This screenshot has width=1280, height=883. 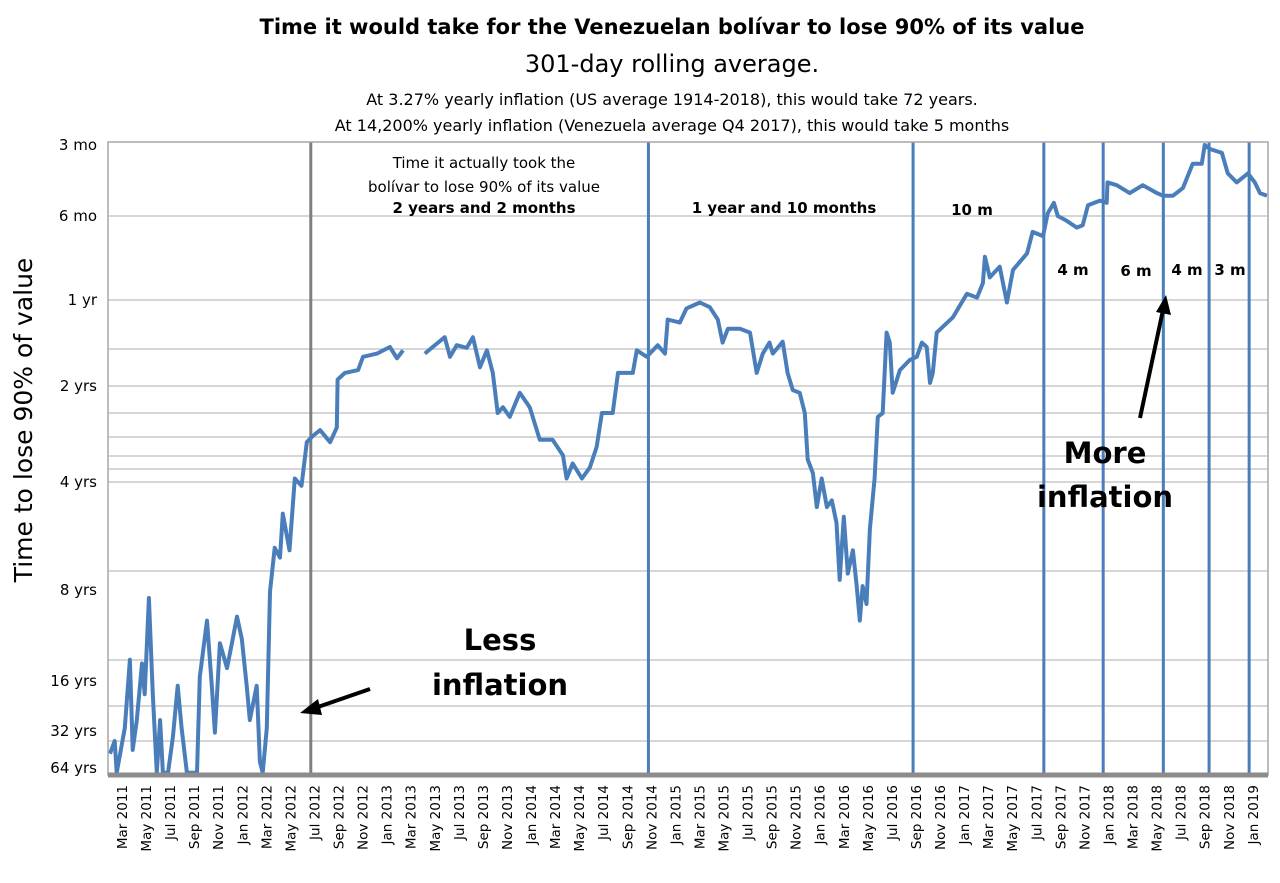 What do you see at coordinates (484, 187) in the screenshot?
I see `period-intro-line2: bolívar to lose 90% of its value` at bounding box center [484, 187].